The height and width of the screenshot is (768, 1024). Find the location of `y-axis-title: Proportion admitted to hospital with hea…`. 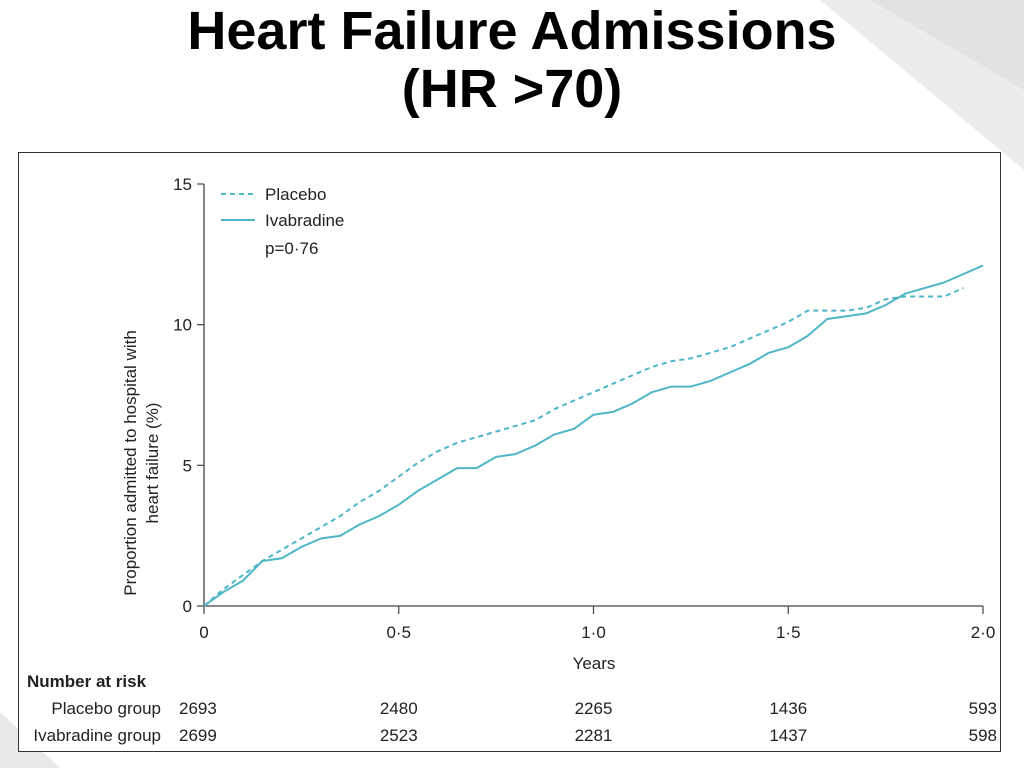

y-axis-title: Proportion admitted to hospital with hea… is located at coordinates (141, 463).